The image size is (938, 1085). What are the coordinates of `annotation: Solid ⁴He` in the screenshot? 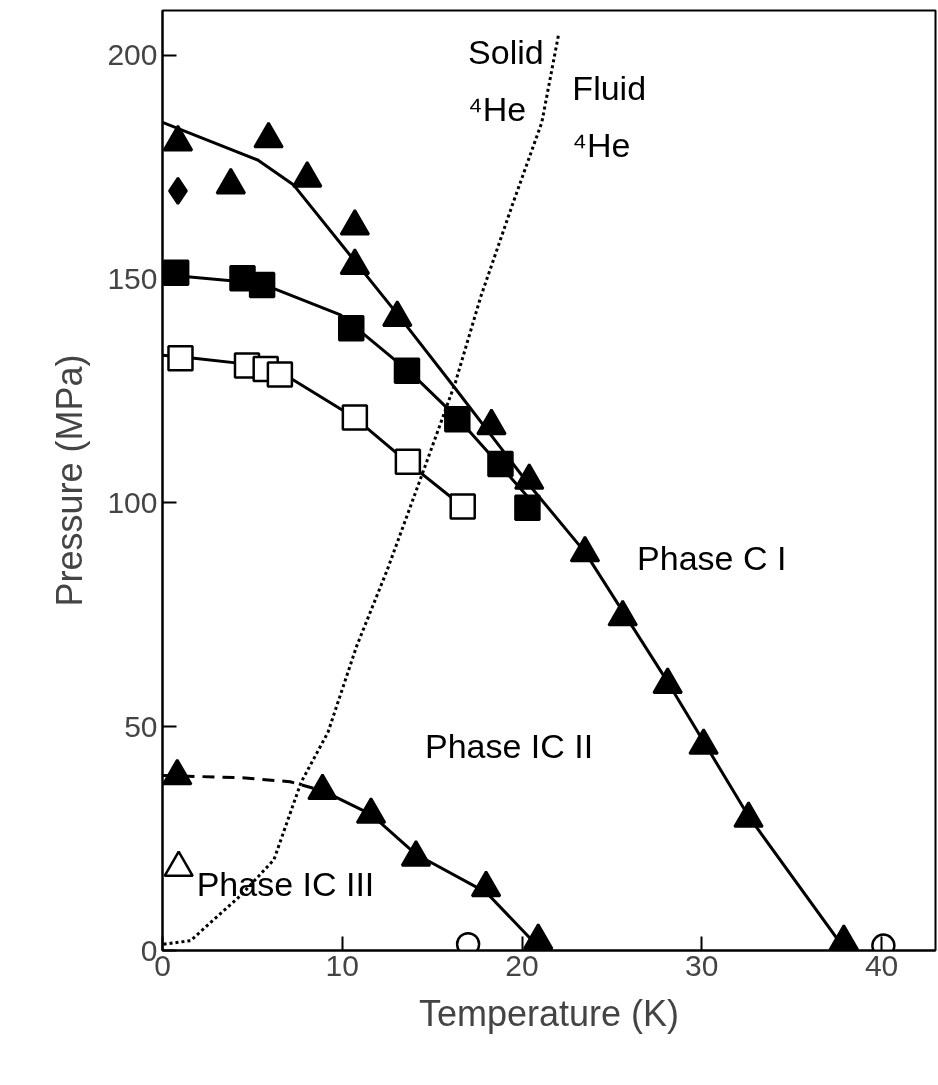 It's located at (506, 80).